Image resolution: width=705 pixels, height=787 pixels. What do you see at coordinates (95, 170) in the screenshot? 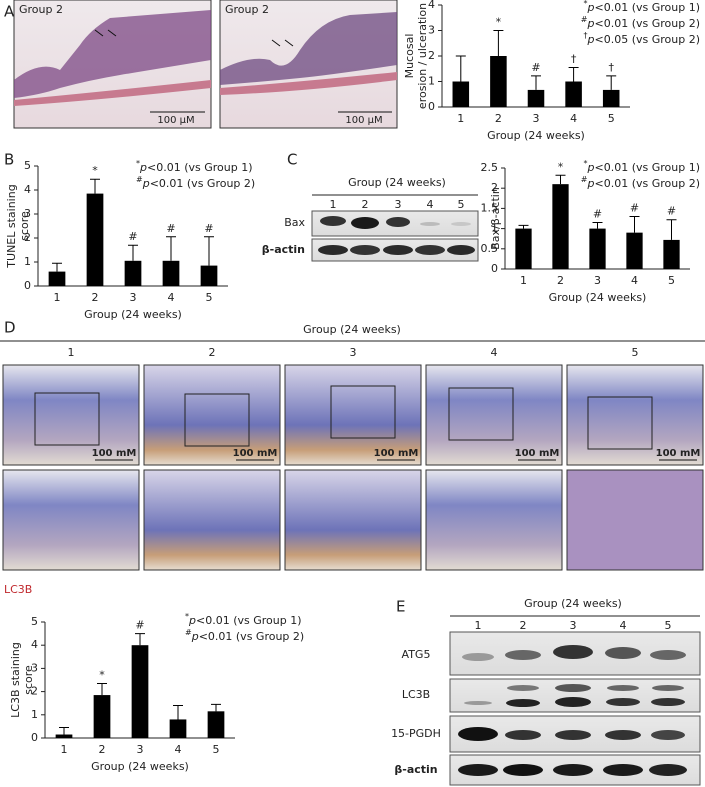
I see `annotation: *` at bounding box center [95, 170].